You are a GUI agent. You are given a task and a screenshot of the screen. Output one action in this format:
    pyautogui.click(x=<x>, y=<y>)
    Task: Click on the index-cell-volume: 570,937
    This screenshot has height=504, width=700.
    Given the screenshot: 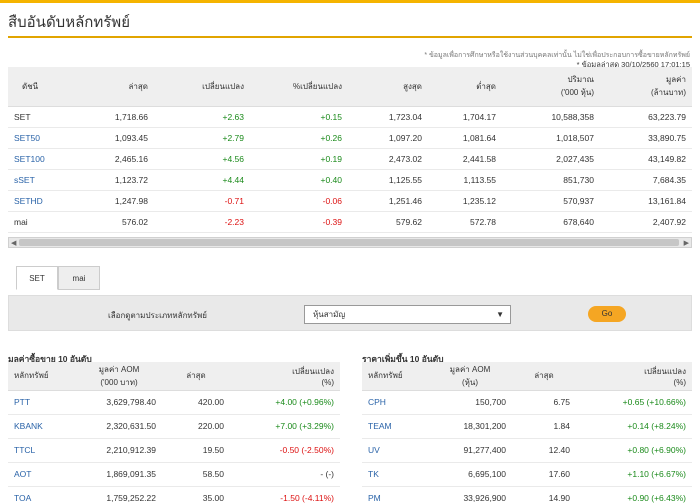 What is the action you would take?
    pyautogui.click(x=551, y=201)
    